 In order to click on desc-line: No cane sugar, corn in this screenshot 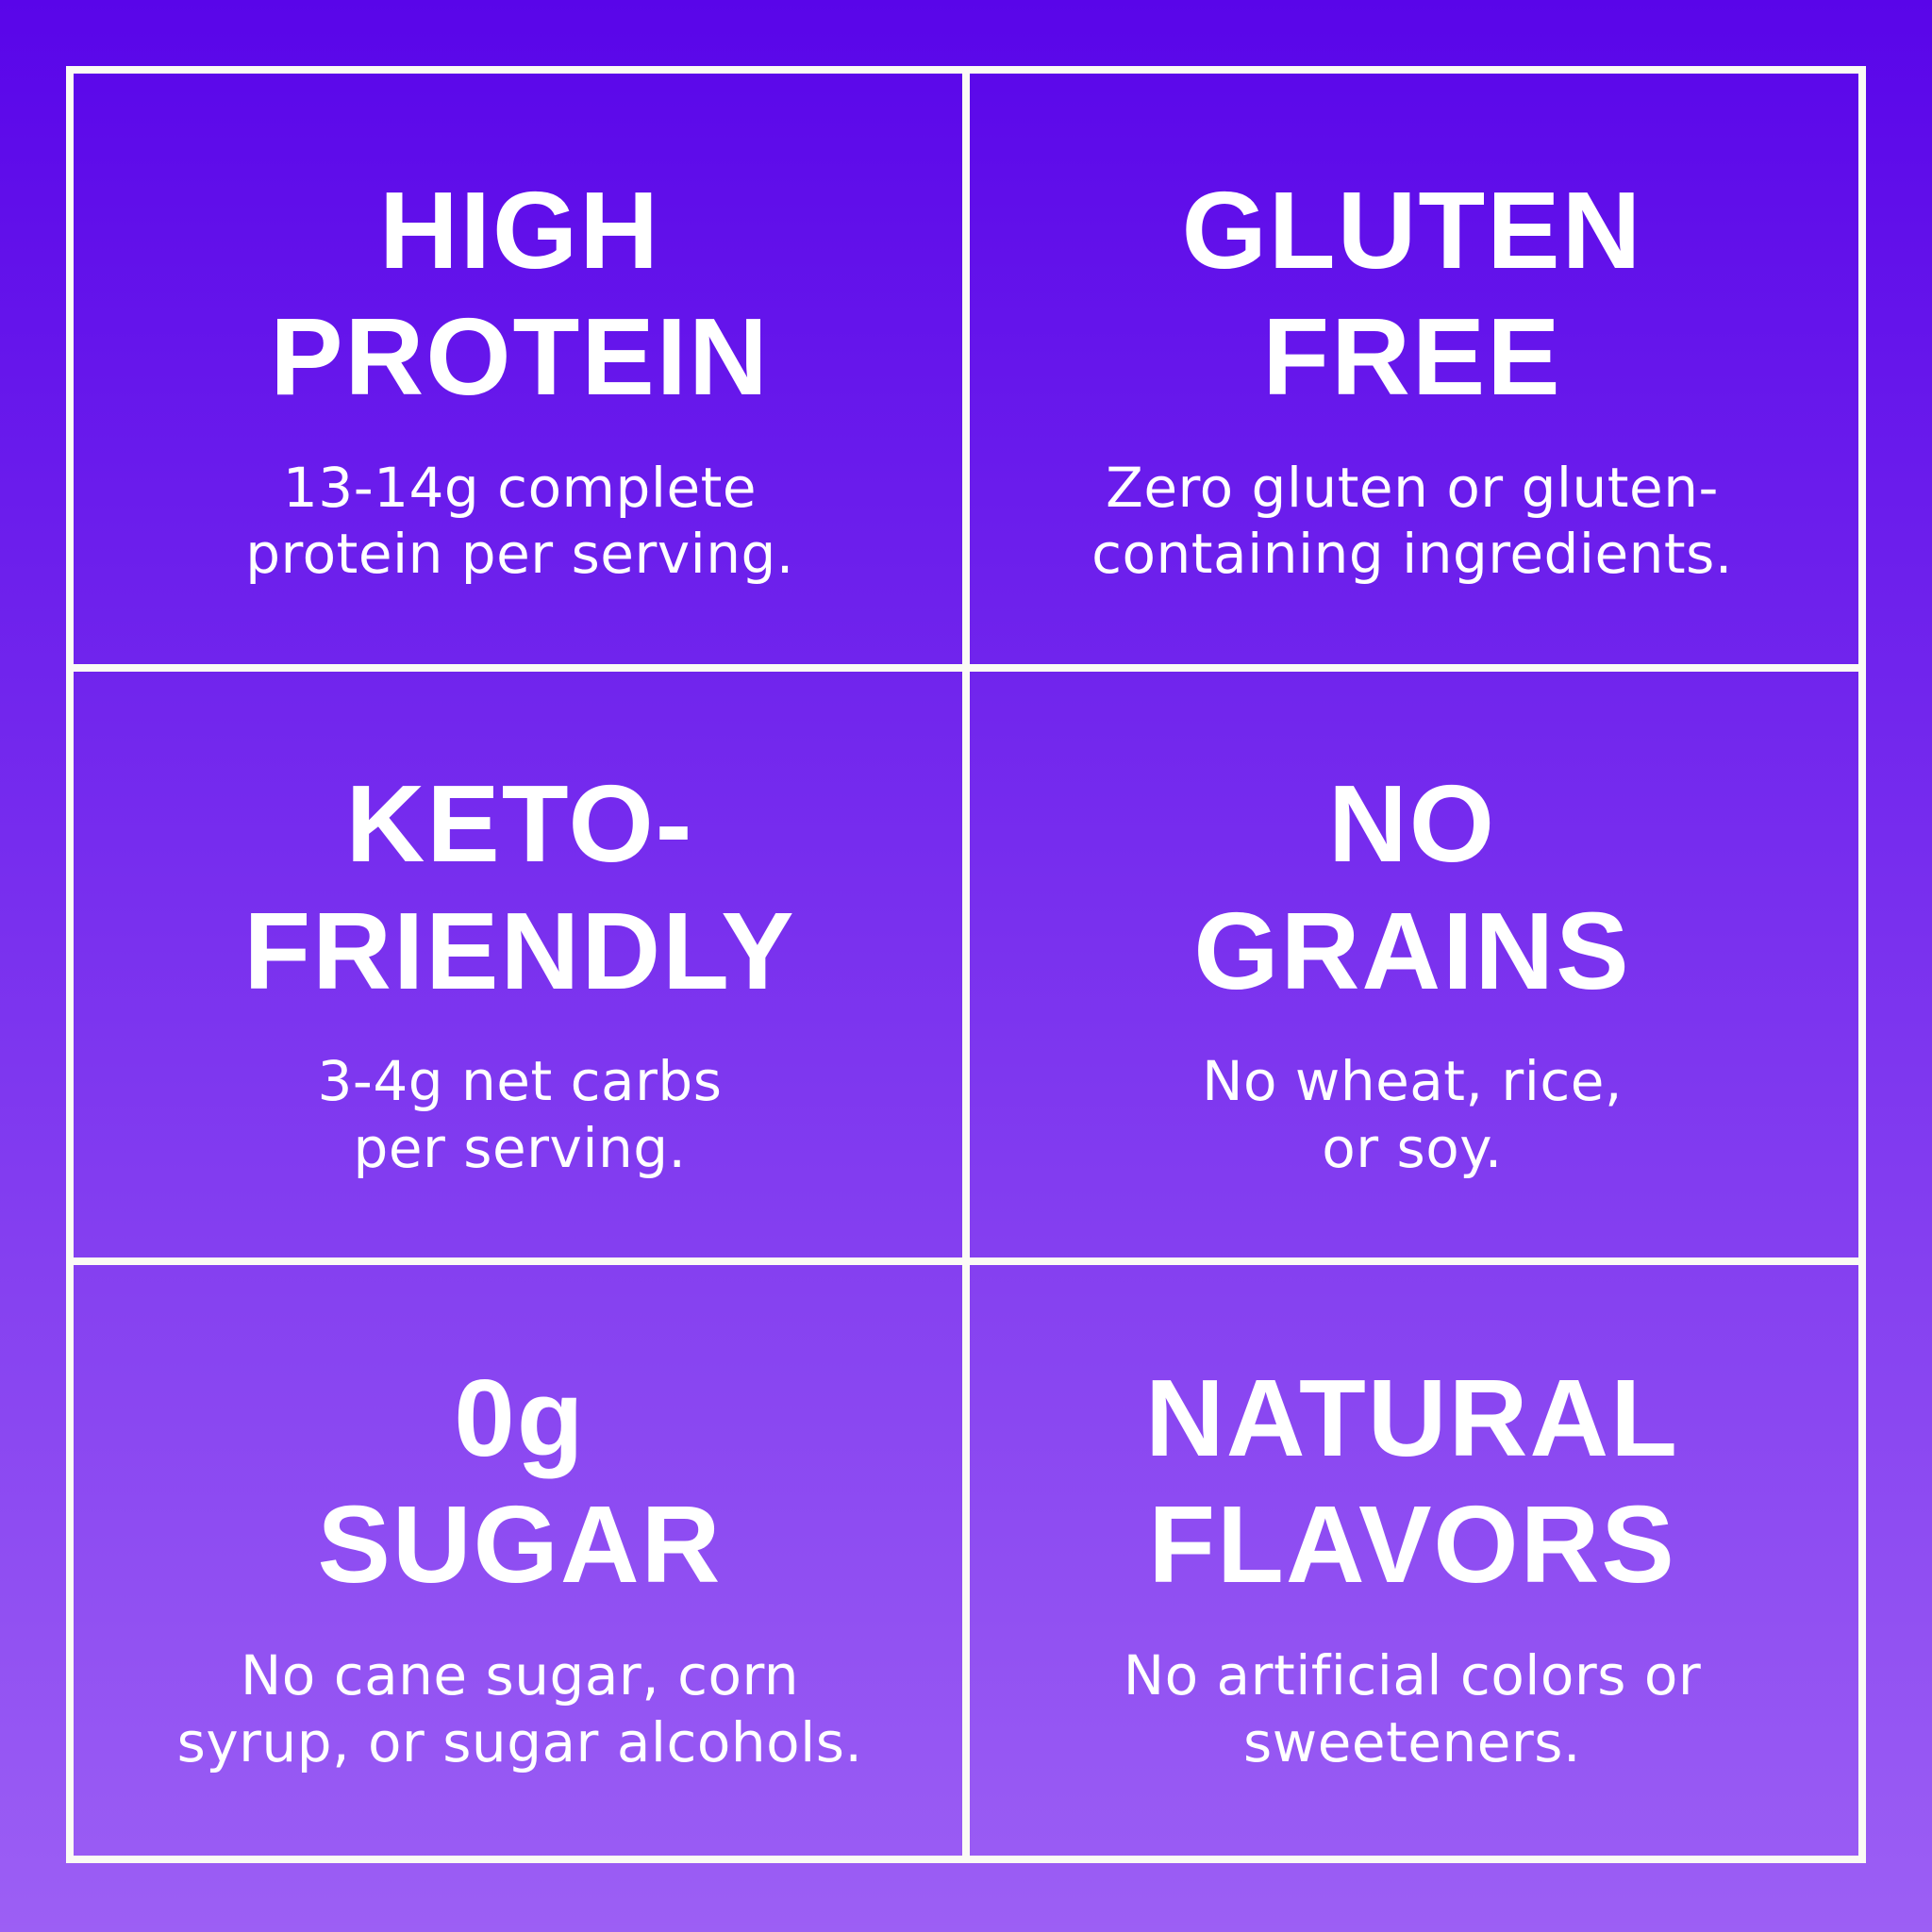, I will do `click(520, 1674)`.